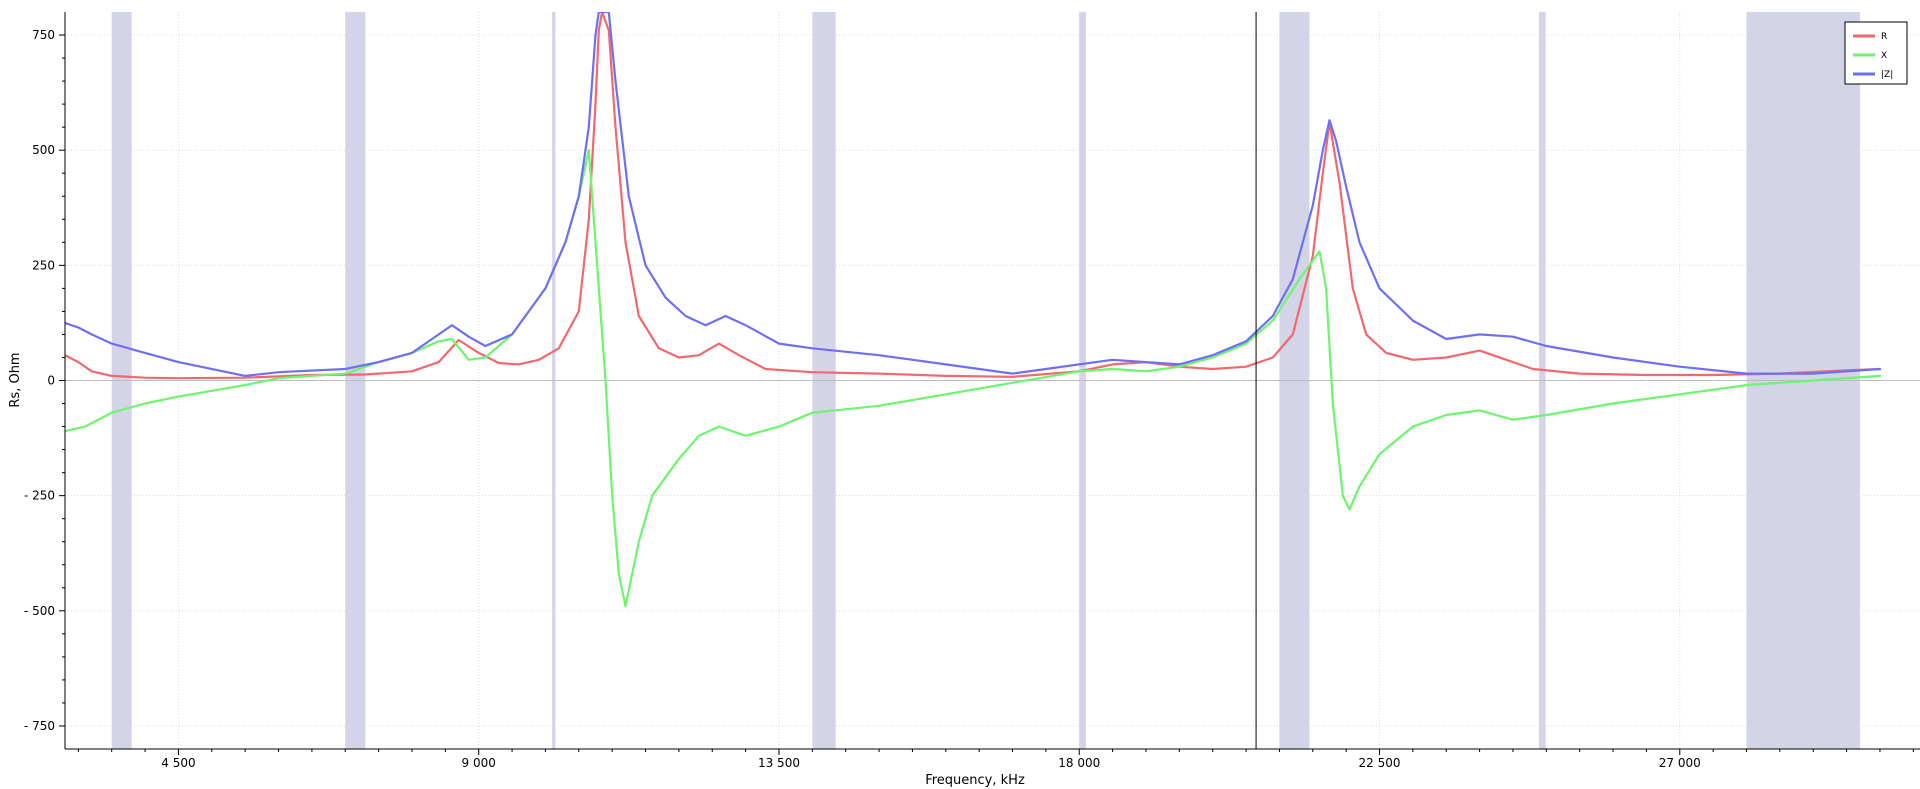 The height and width of the screenshot is (789, 1920). Describe the element at coordinates (1876, 53) in the screenshot. I see `legend: RX |Z|` at that location.